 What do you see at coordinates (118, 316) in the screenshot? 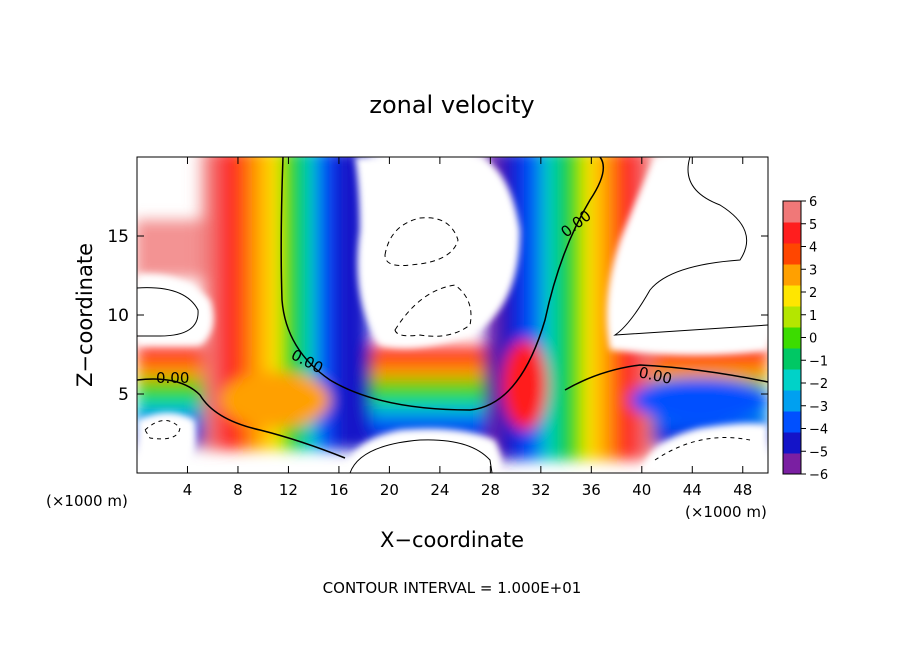
I see `y-tick-label: 10` at bounding box center [118, 316].